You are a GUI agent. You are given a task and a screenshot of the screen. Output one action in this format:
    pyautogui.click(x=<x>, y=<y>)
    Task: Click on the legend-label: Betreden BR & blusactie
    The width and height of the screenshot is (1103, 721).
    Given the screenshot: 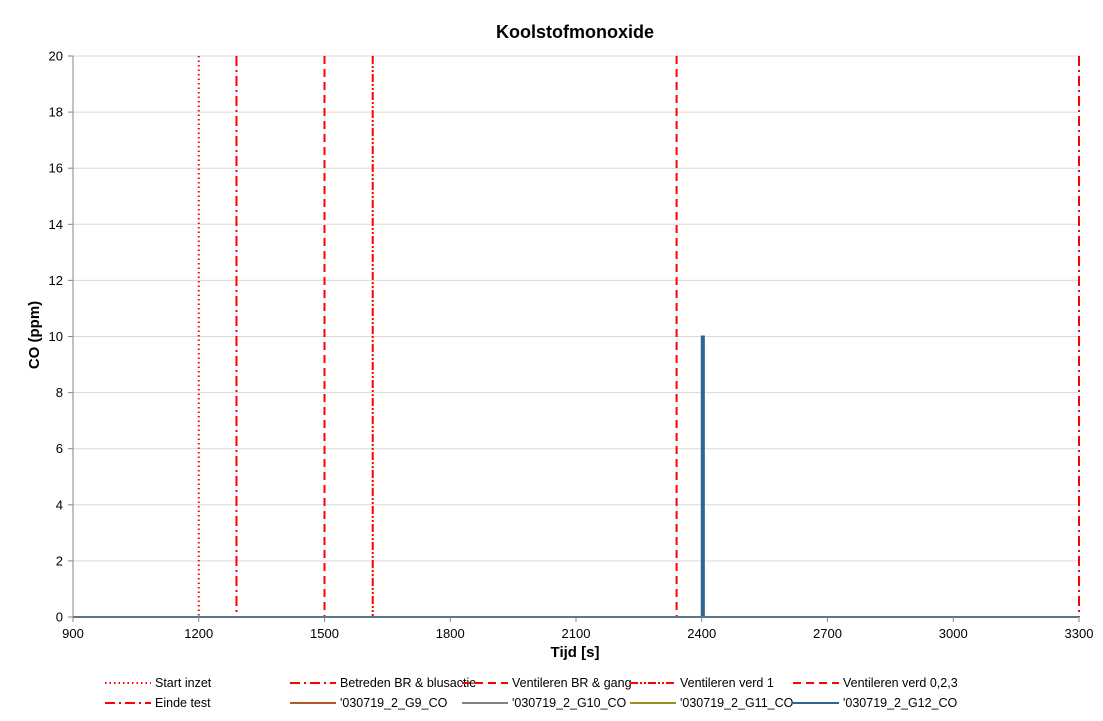 What is the action you would take?
    pyautogui.click(x=408, y=683)
    